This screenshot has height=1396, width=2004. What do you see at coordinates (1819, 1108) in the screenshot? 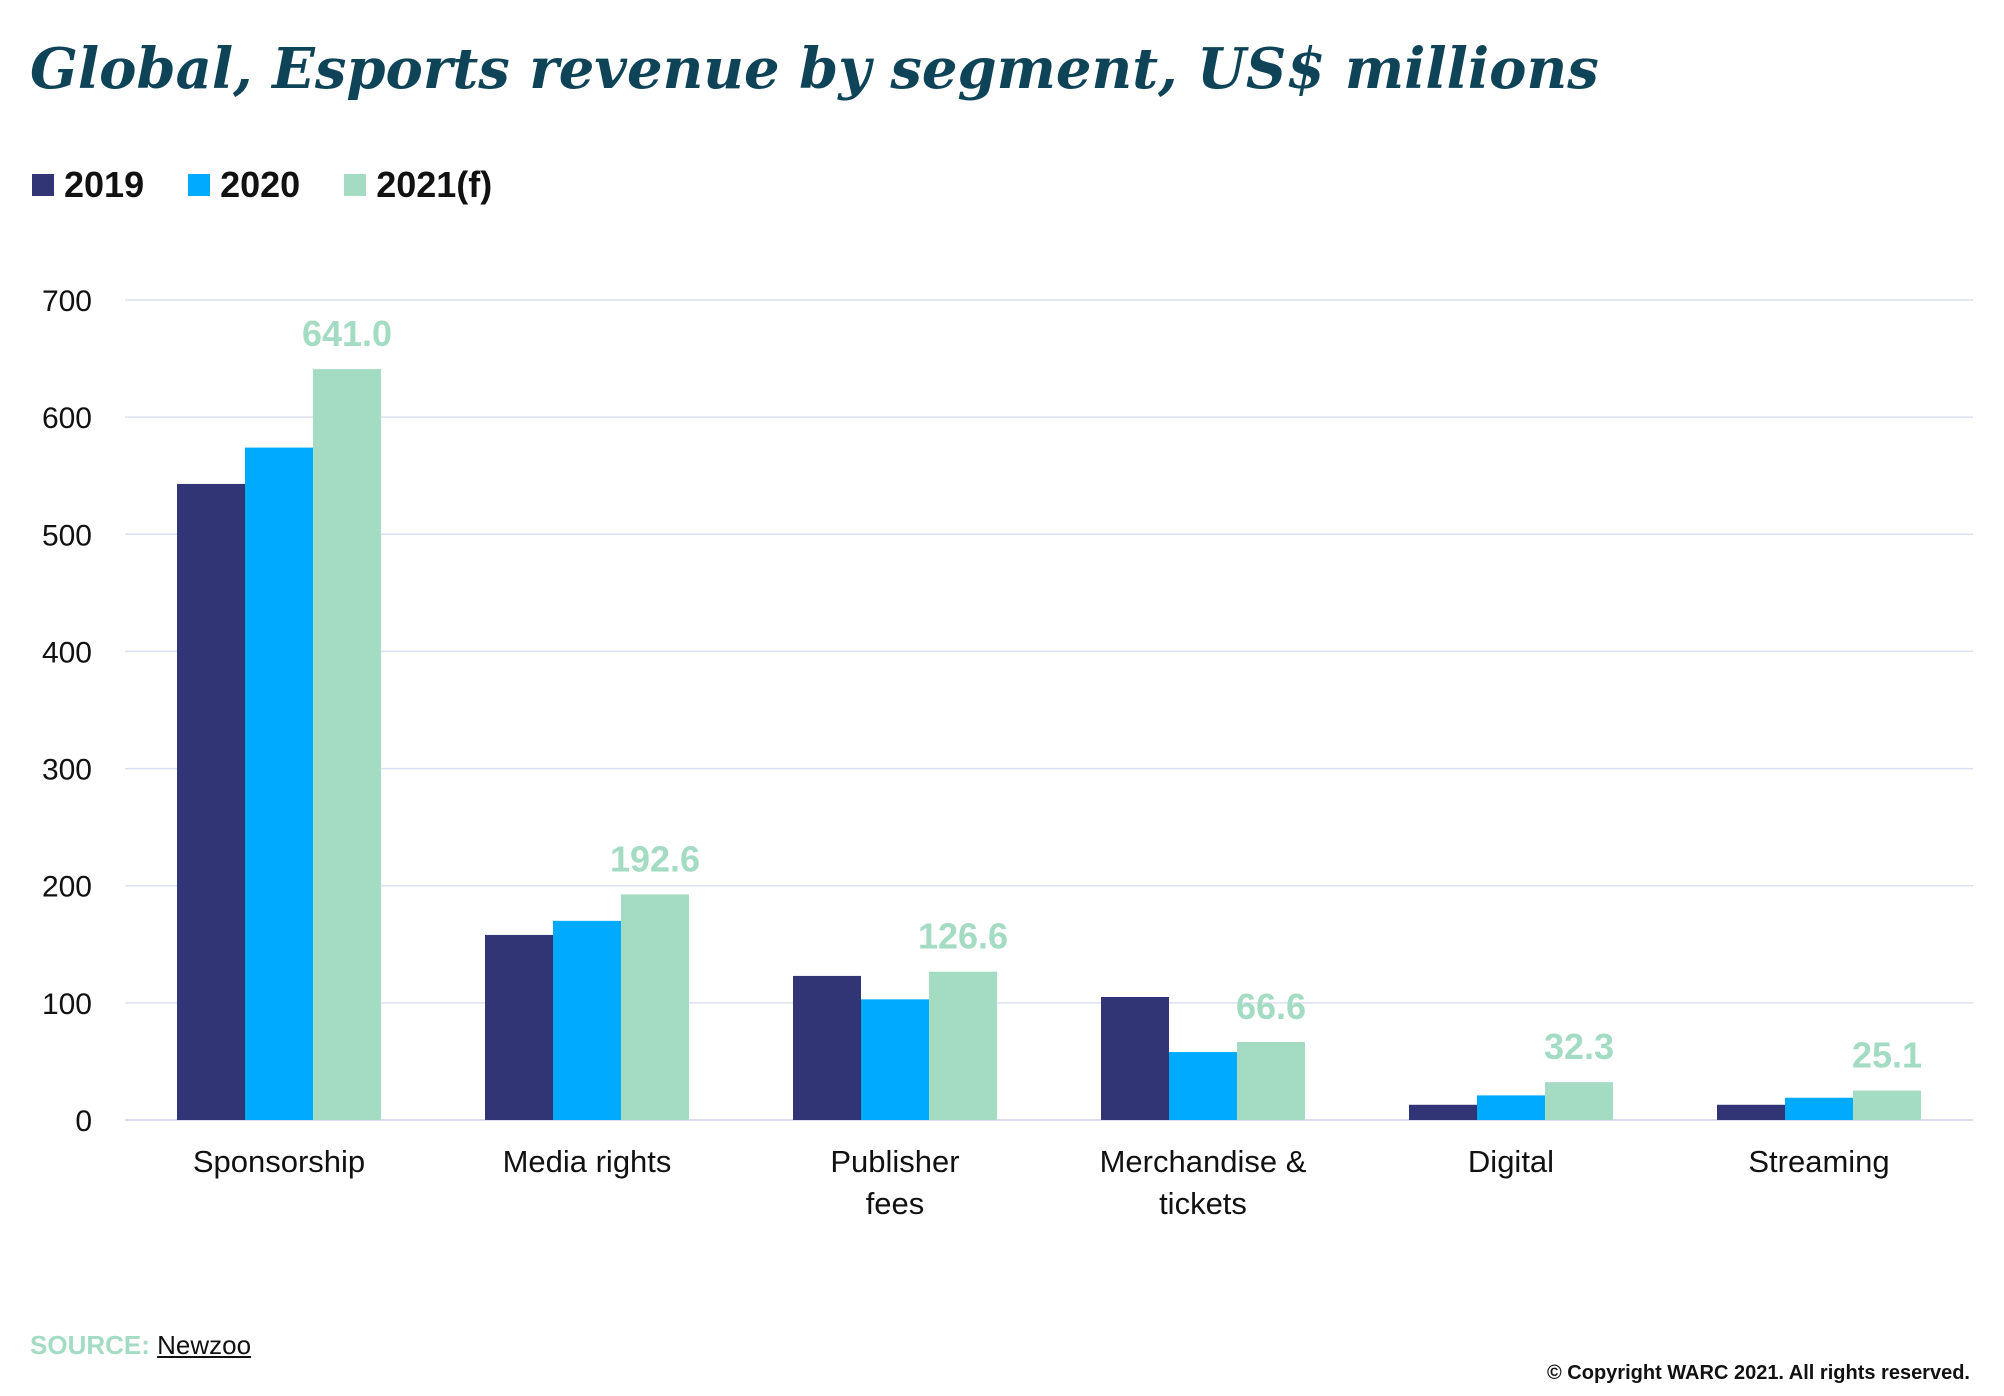
I see `bar-2020-cat5` at bounding box center [1819, 1108].